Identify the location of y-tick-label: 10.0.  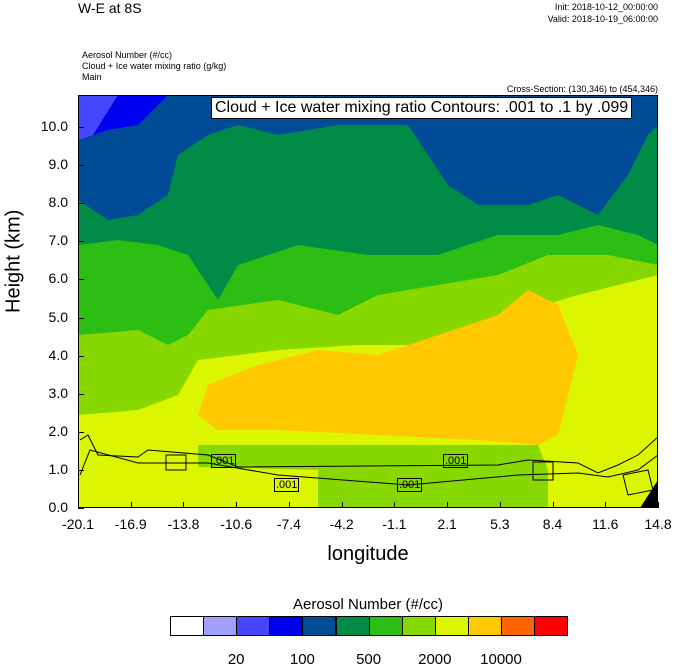
(54, 126).